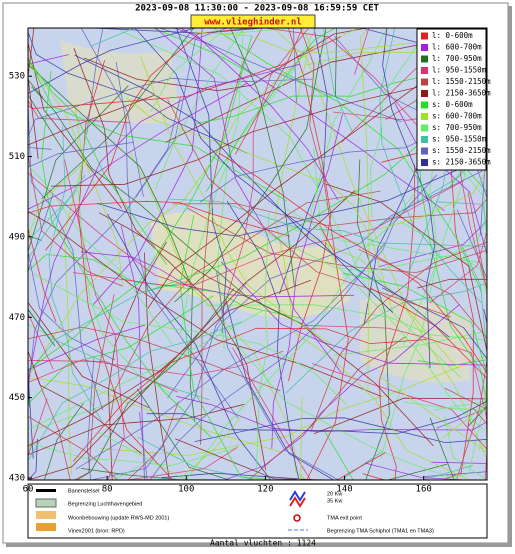 Image resolution: width=515 pixels, height=554 pixels. Describe the element at coordinates (17, 77) in the screenshot. I see `y-tick-label: 530` at that location.